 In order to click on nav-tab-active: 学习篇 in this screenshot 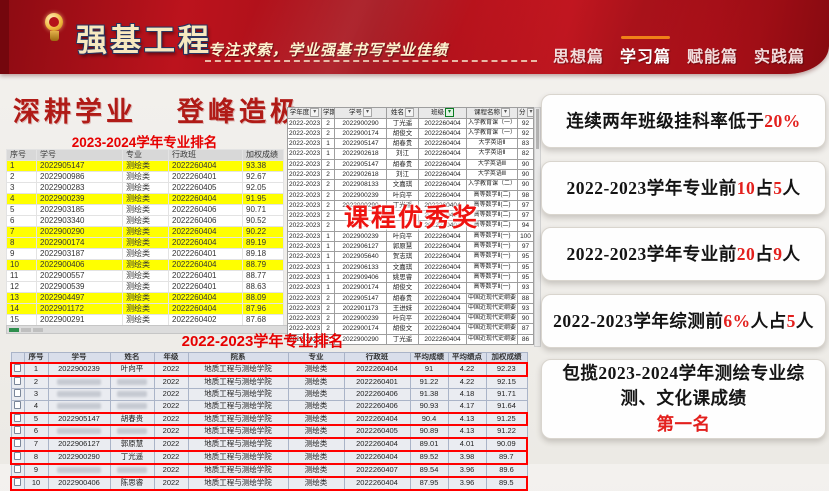, I will do `click(645, 51)`.